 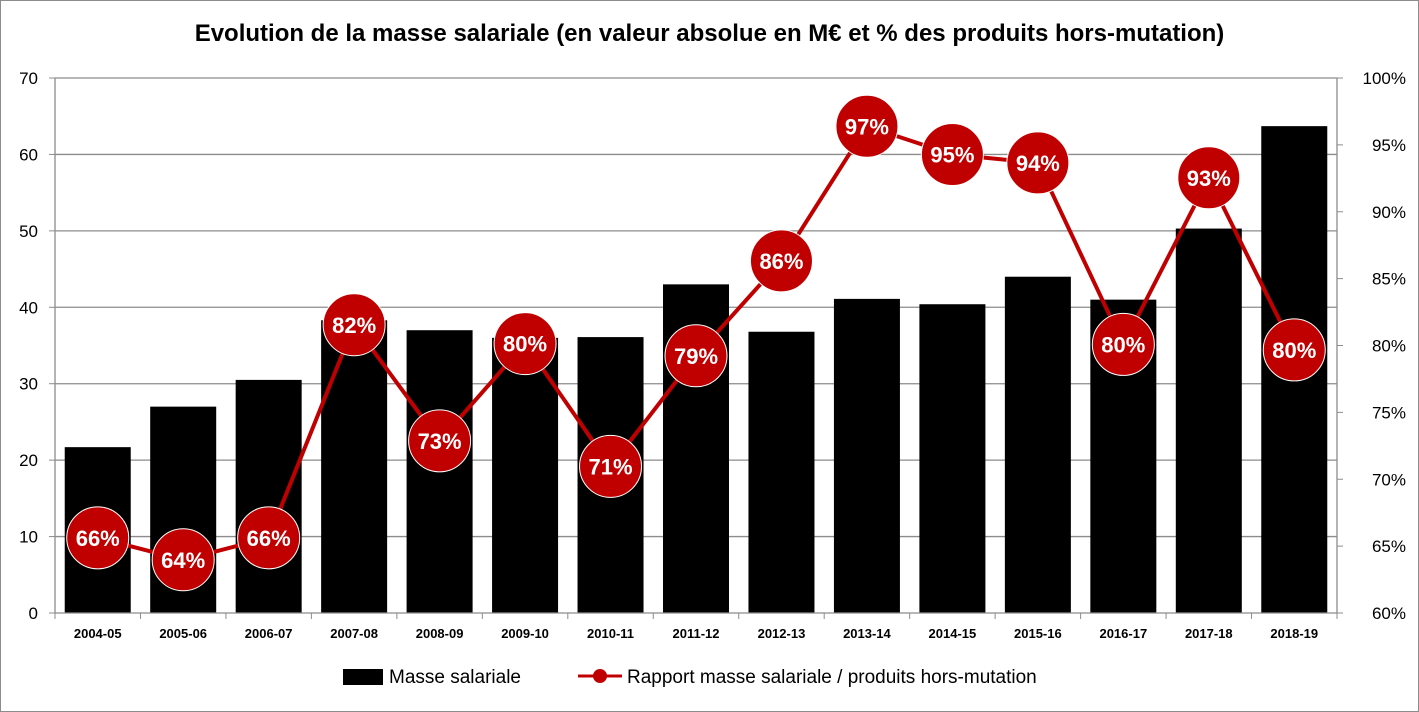 What do you see at coordinates (696, 633) in the screenshot?
I see `x-axis-tick-label: 2011-12` at bounding box center [696, 633].